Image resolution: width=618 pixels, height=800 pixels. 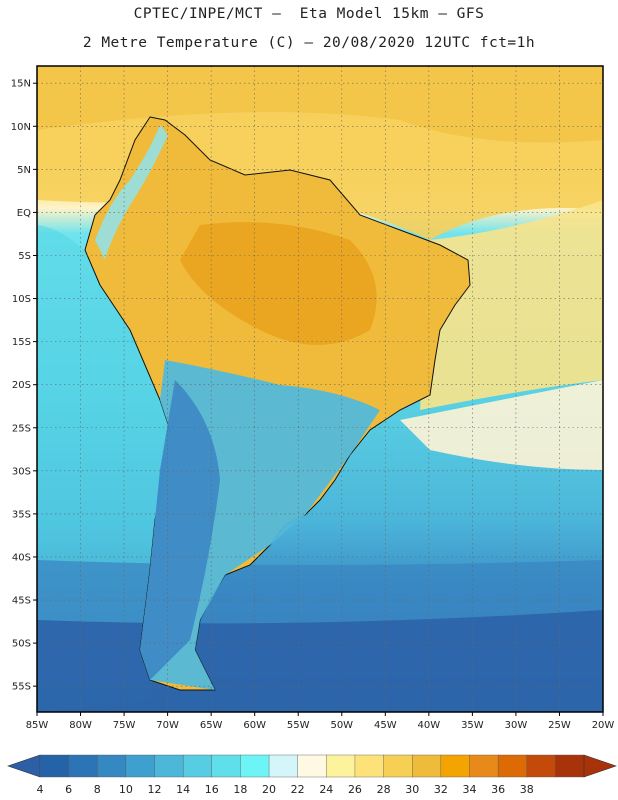 What do you see at coordinates (385, 725) in the screenshot?
I see `lon-label: 45W` at bounding box center [385, 725].